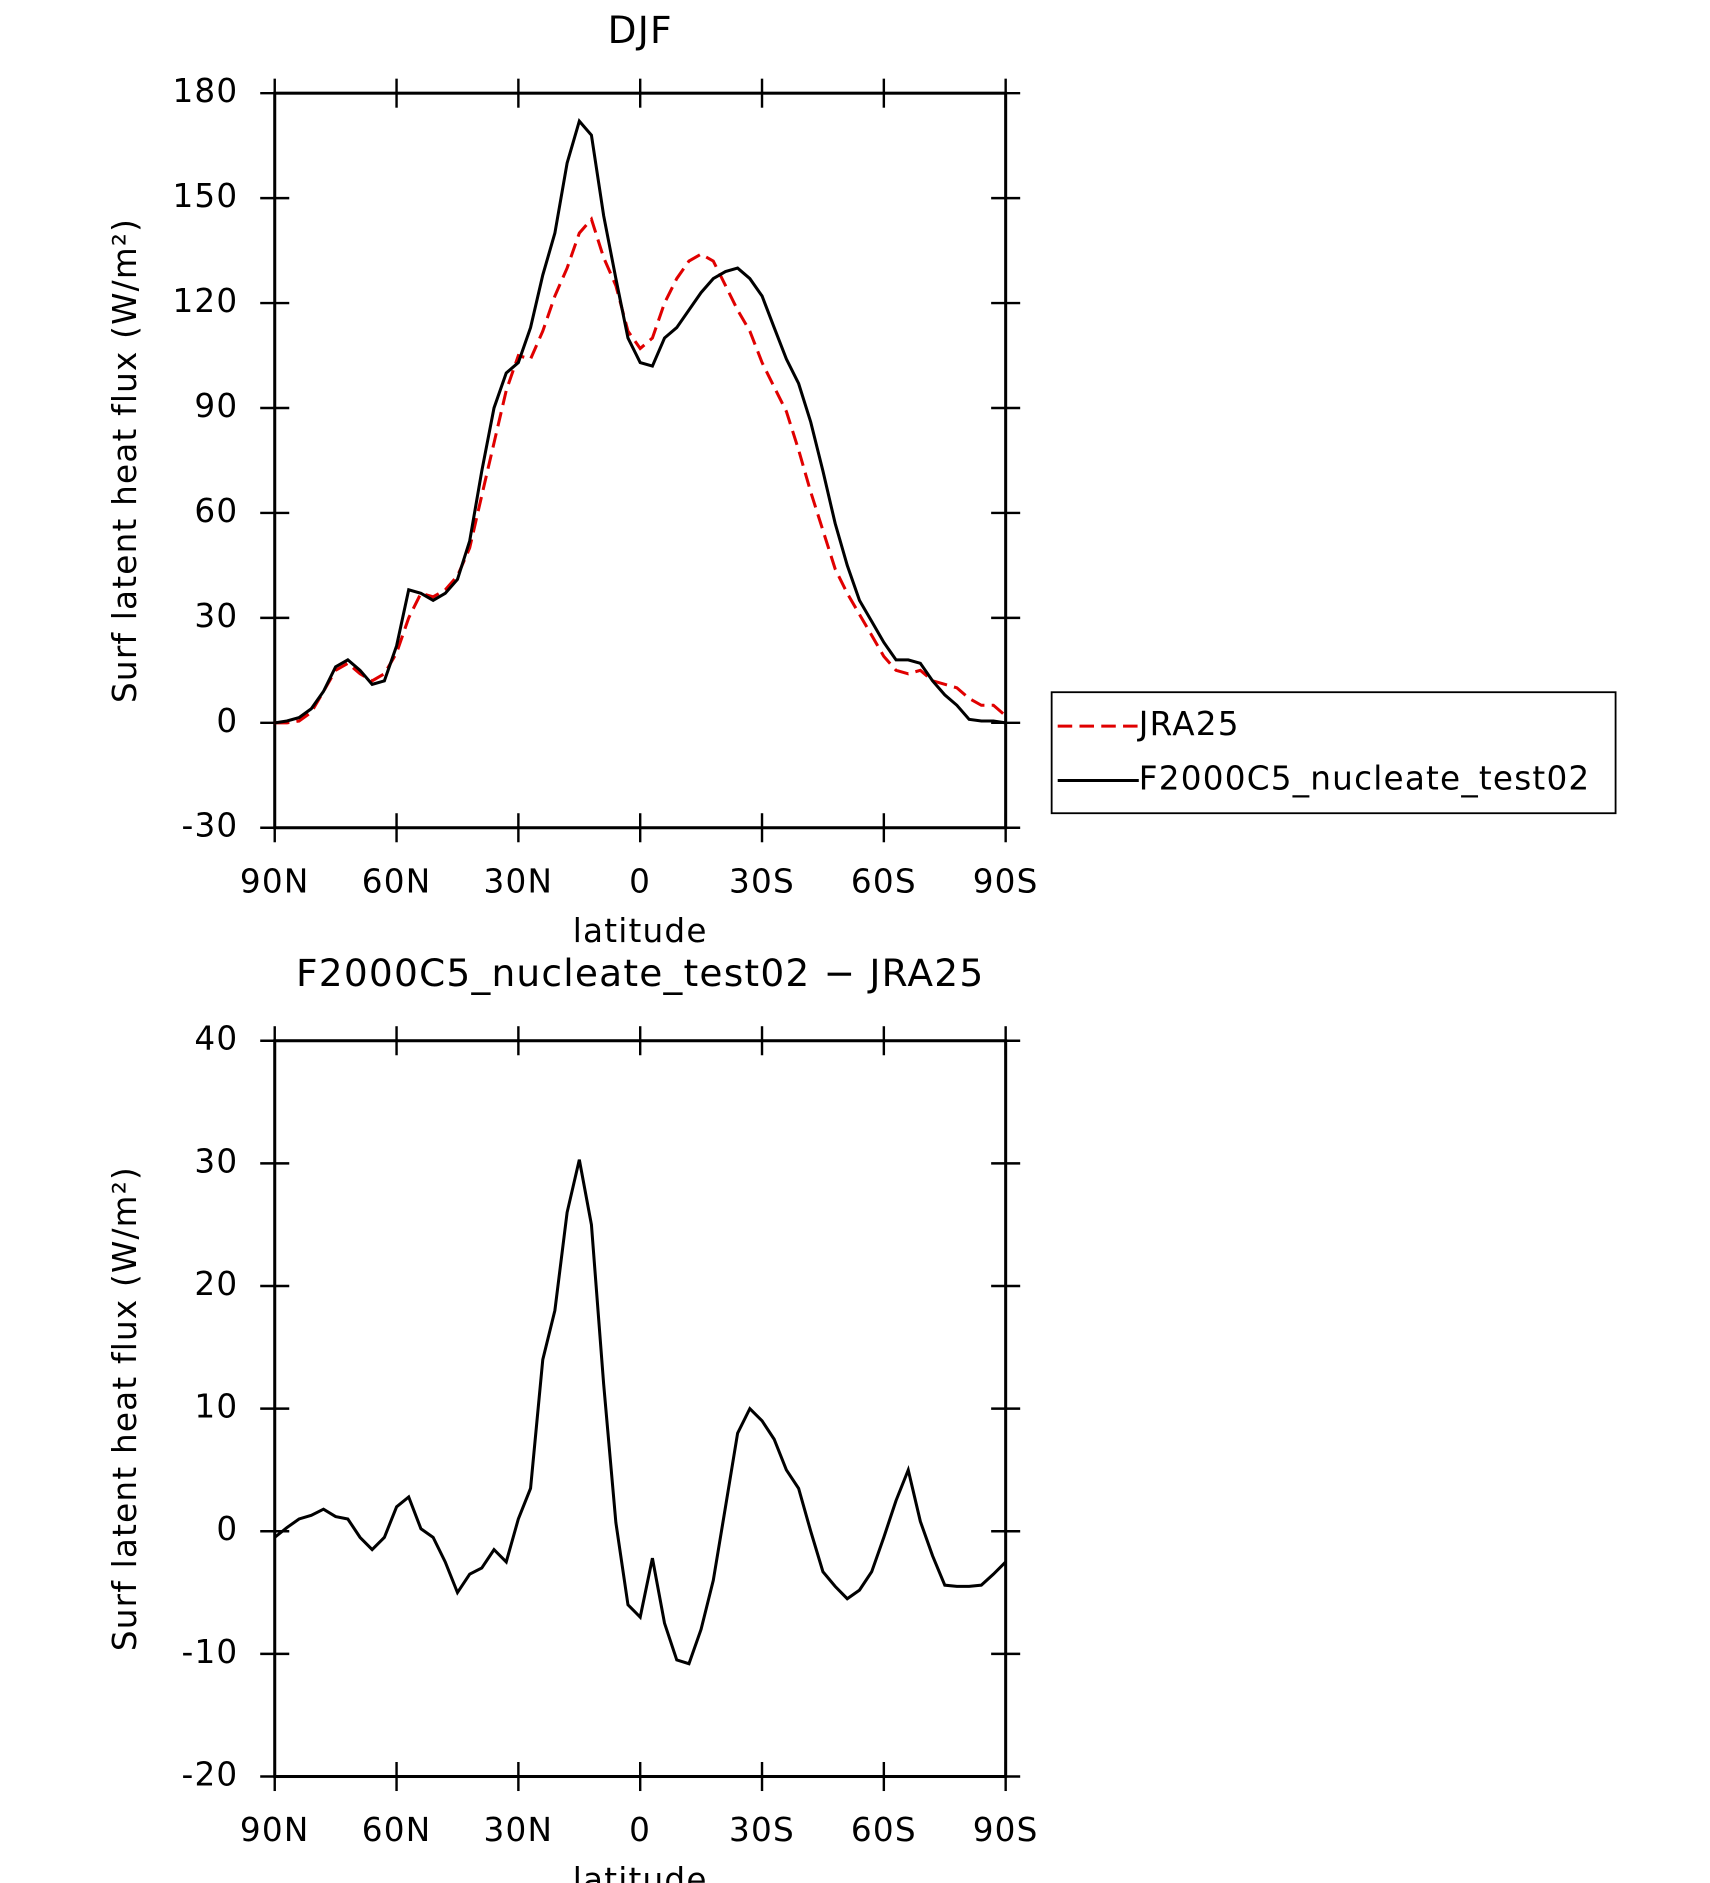 This screenshot has width=1710, height=1883. What do you see at coordinates (1365, 779) in the screenshot?
I see `legend-label: F2000C5_nucleate_test02` at bounding box center [1365, 779].